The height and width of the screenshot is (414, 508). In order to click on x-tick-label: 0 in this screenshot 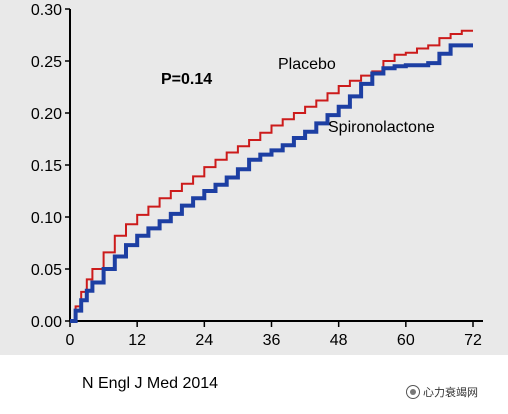, I will do `click(70, 340)`.